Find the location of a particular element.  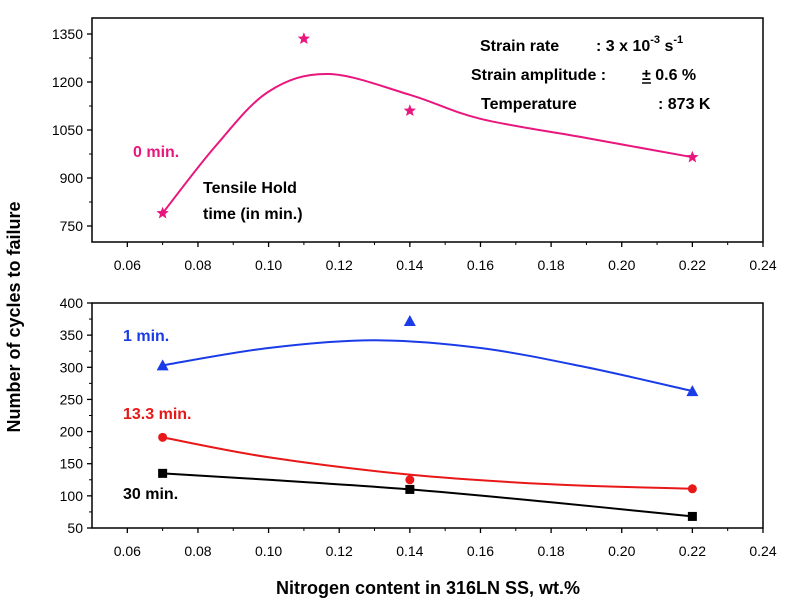

strain-rate-exponent: -3 is located at coordinates (655, 40).